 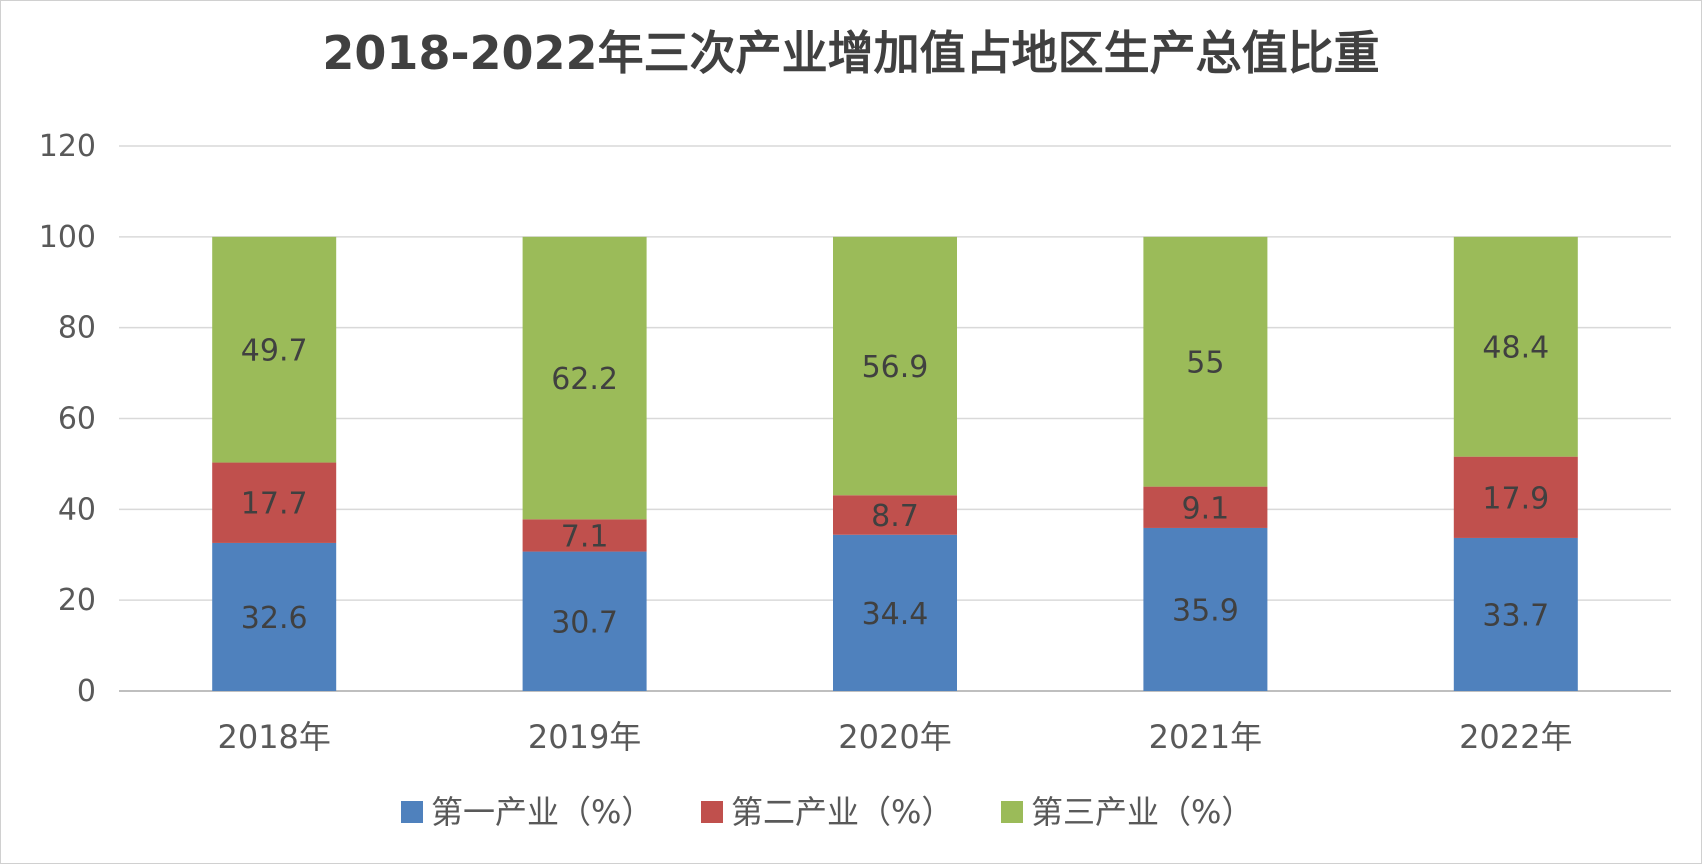 I want to click on chart-title: 2018-2022年三次产业增加值占地区生产总值比重, so click(x=850, y=53).